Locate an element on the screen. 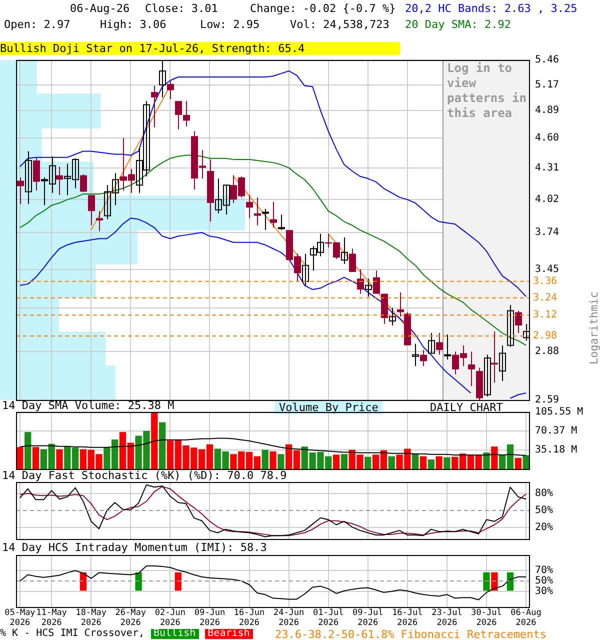  text: Change: -0.02 {-0.7 %} is located at coordinates (323, 8).